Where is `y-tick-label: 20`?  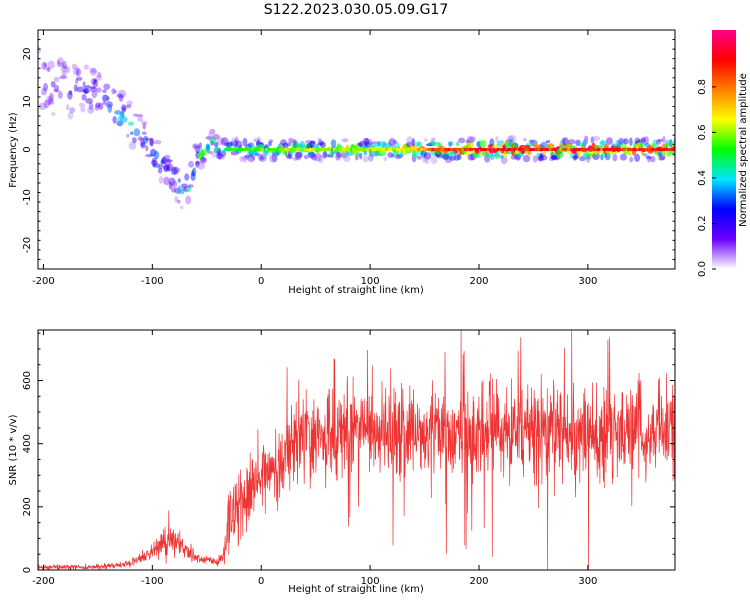
y-tick-label: 20 is located at coordinates (27, 54).